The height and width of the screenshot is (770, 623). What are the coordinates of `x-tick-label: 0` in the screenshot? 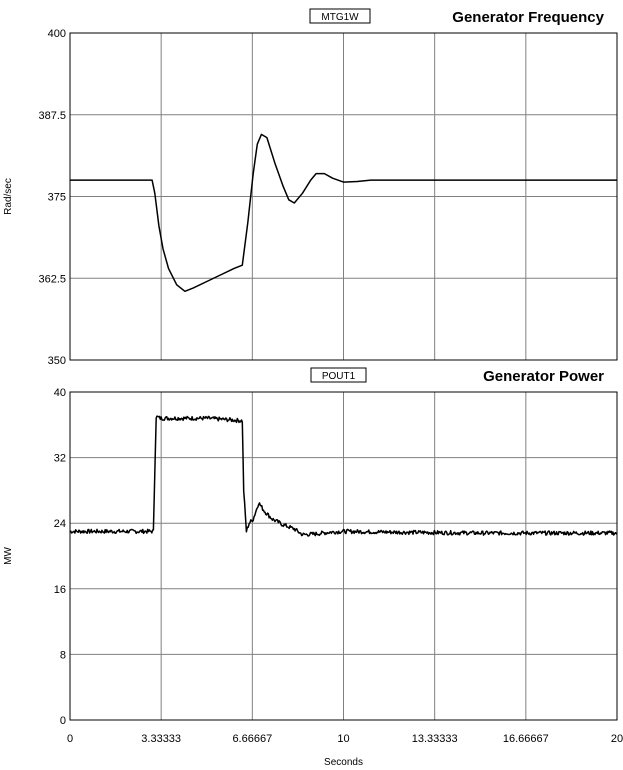 It's located at (70, 739).